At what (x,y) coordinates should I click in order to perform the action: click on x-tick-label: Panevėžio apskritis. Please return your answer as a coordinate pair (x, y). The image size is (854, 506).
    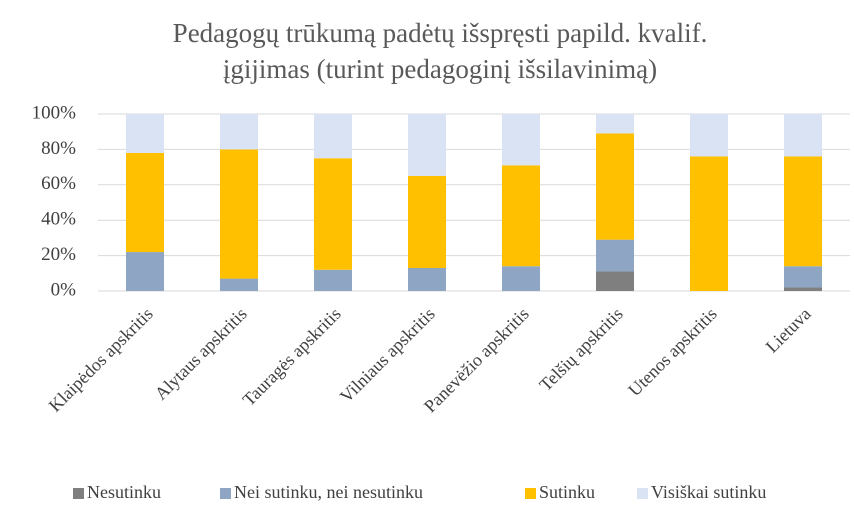
    Looking at the image, I should click on (476, 360).